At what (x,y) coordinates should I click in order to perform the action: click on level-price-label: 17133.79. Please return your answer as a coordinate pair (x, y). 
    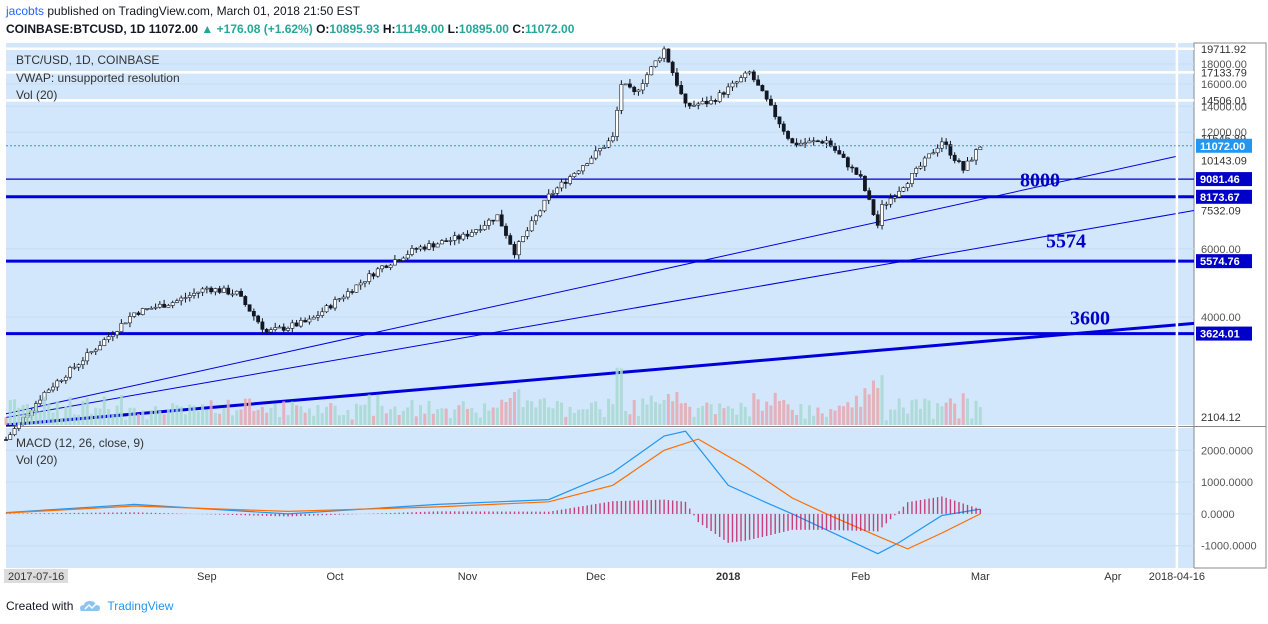
    Looking at the image, I should click on (1224, 73).